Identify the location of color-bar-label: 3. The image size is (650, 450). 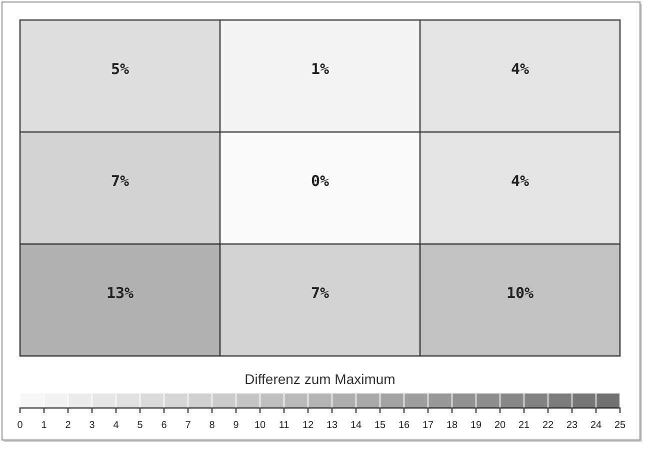
(92, 426).